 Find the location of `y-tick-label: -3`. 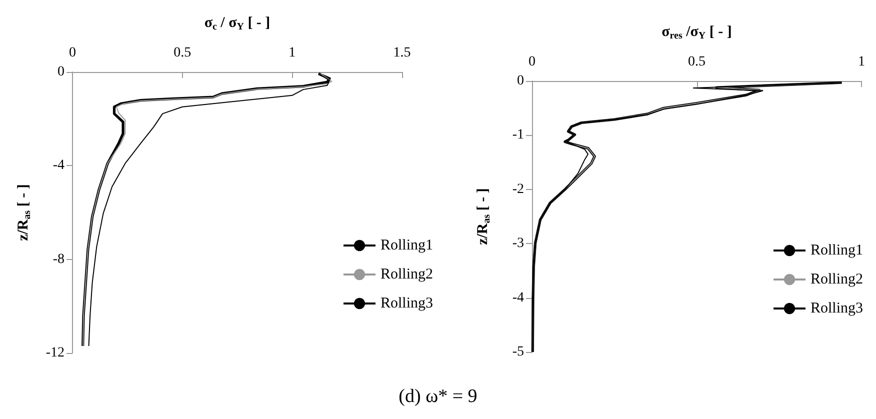

y-tick-label: -3 is located at coordinates (518, 244).